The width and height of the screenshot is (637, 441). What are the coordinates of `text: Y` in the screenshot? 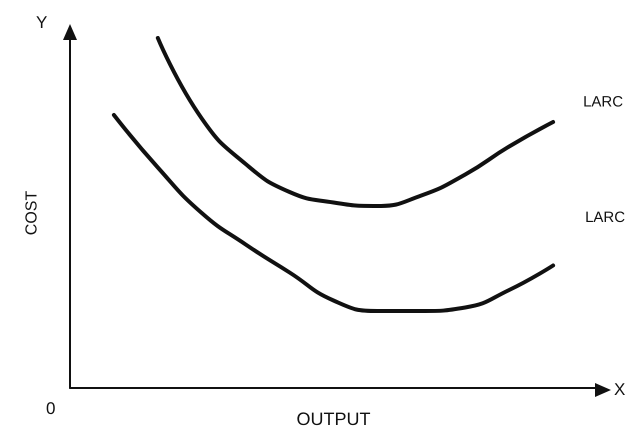 It's located at (42, 22).